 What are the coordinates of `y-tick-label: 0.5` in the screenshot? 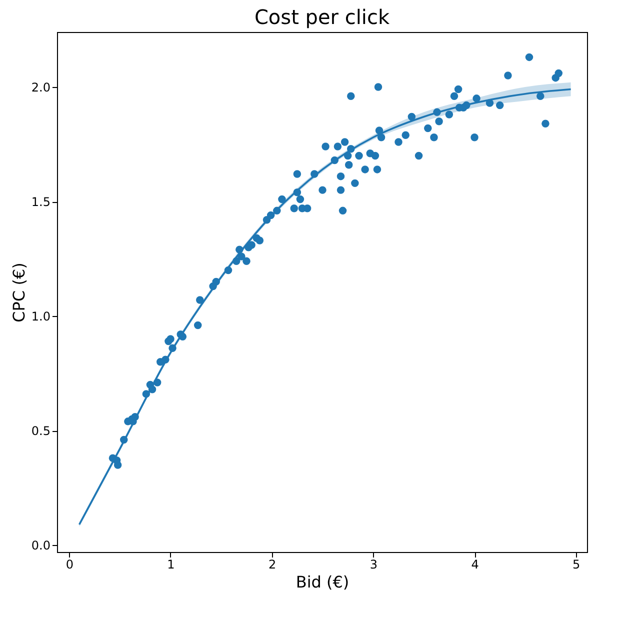 It's located at (40, 431).